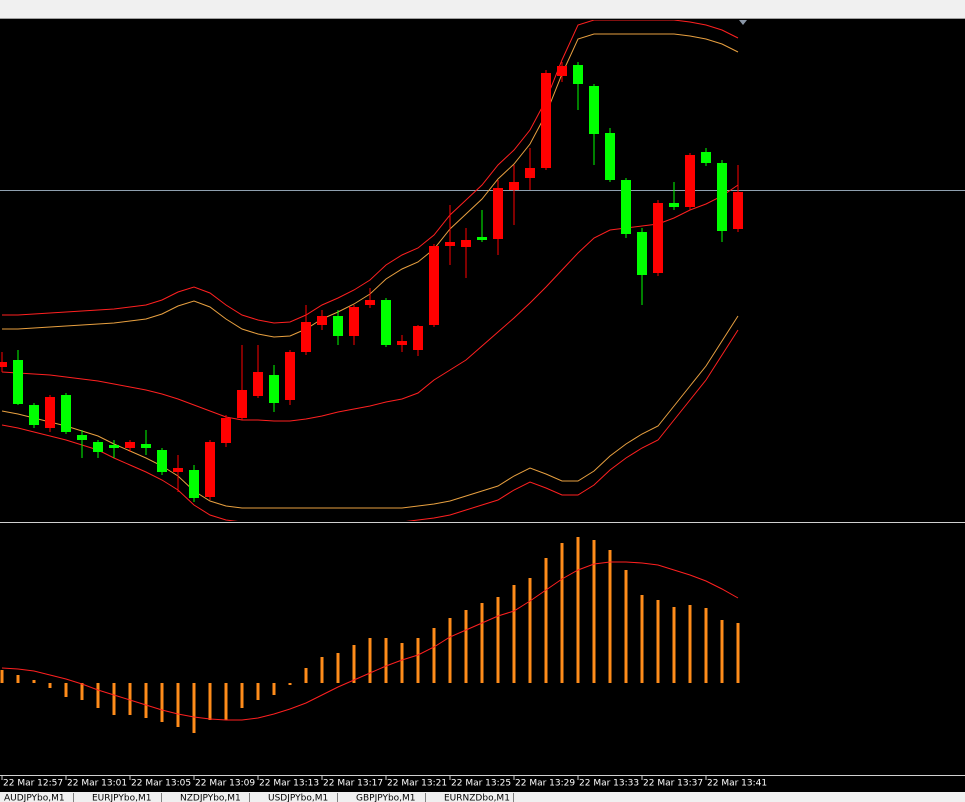 This screenshot has width=965, height=802. Describe the element at coordinates (477, 798) in the screenshot. I see `tab-label: EURNZDbo,M1` at that location.